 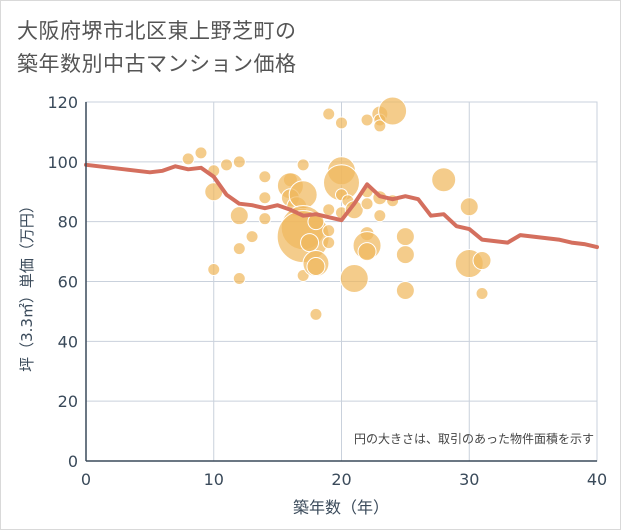 I want to click on x-tick-label: 20, so click(x=341, y=479).